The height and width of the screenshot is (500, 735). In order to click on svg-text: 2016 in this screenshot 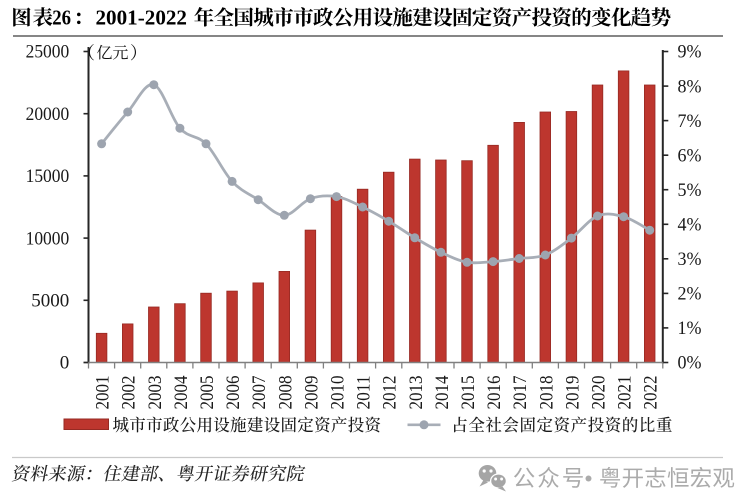, I will do `click(494, 393)`.